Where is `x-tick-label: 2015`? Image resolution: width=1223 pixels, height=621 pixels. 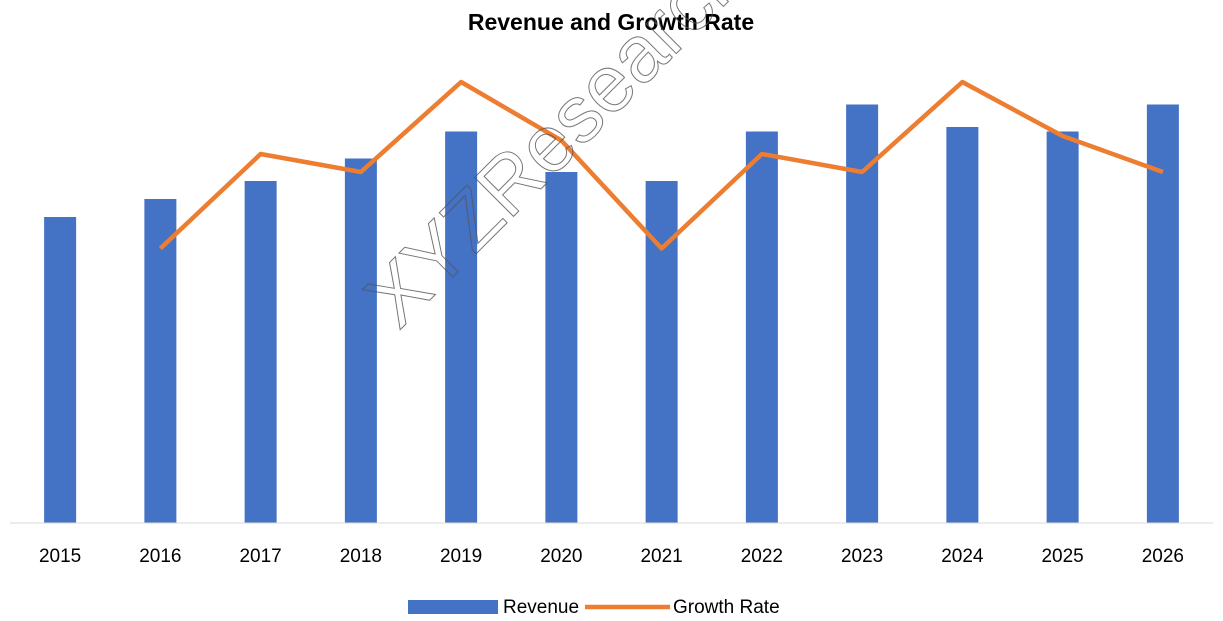
x-tick-label: 2015 is located at coordinates (60, 556).